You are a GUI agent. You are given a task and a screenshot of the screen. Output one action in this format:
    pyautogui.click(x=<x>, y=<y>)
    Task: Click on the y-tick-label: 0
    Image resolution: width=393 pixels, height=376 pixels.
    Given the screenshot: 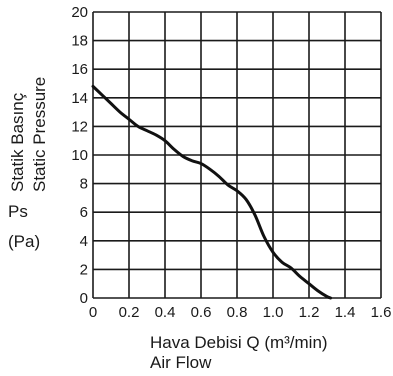 What is the action you would take?
    pyautogui.click(x=84, y=298)
    